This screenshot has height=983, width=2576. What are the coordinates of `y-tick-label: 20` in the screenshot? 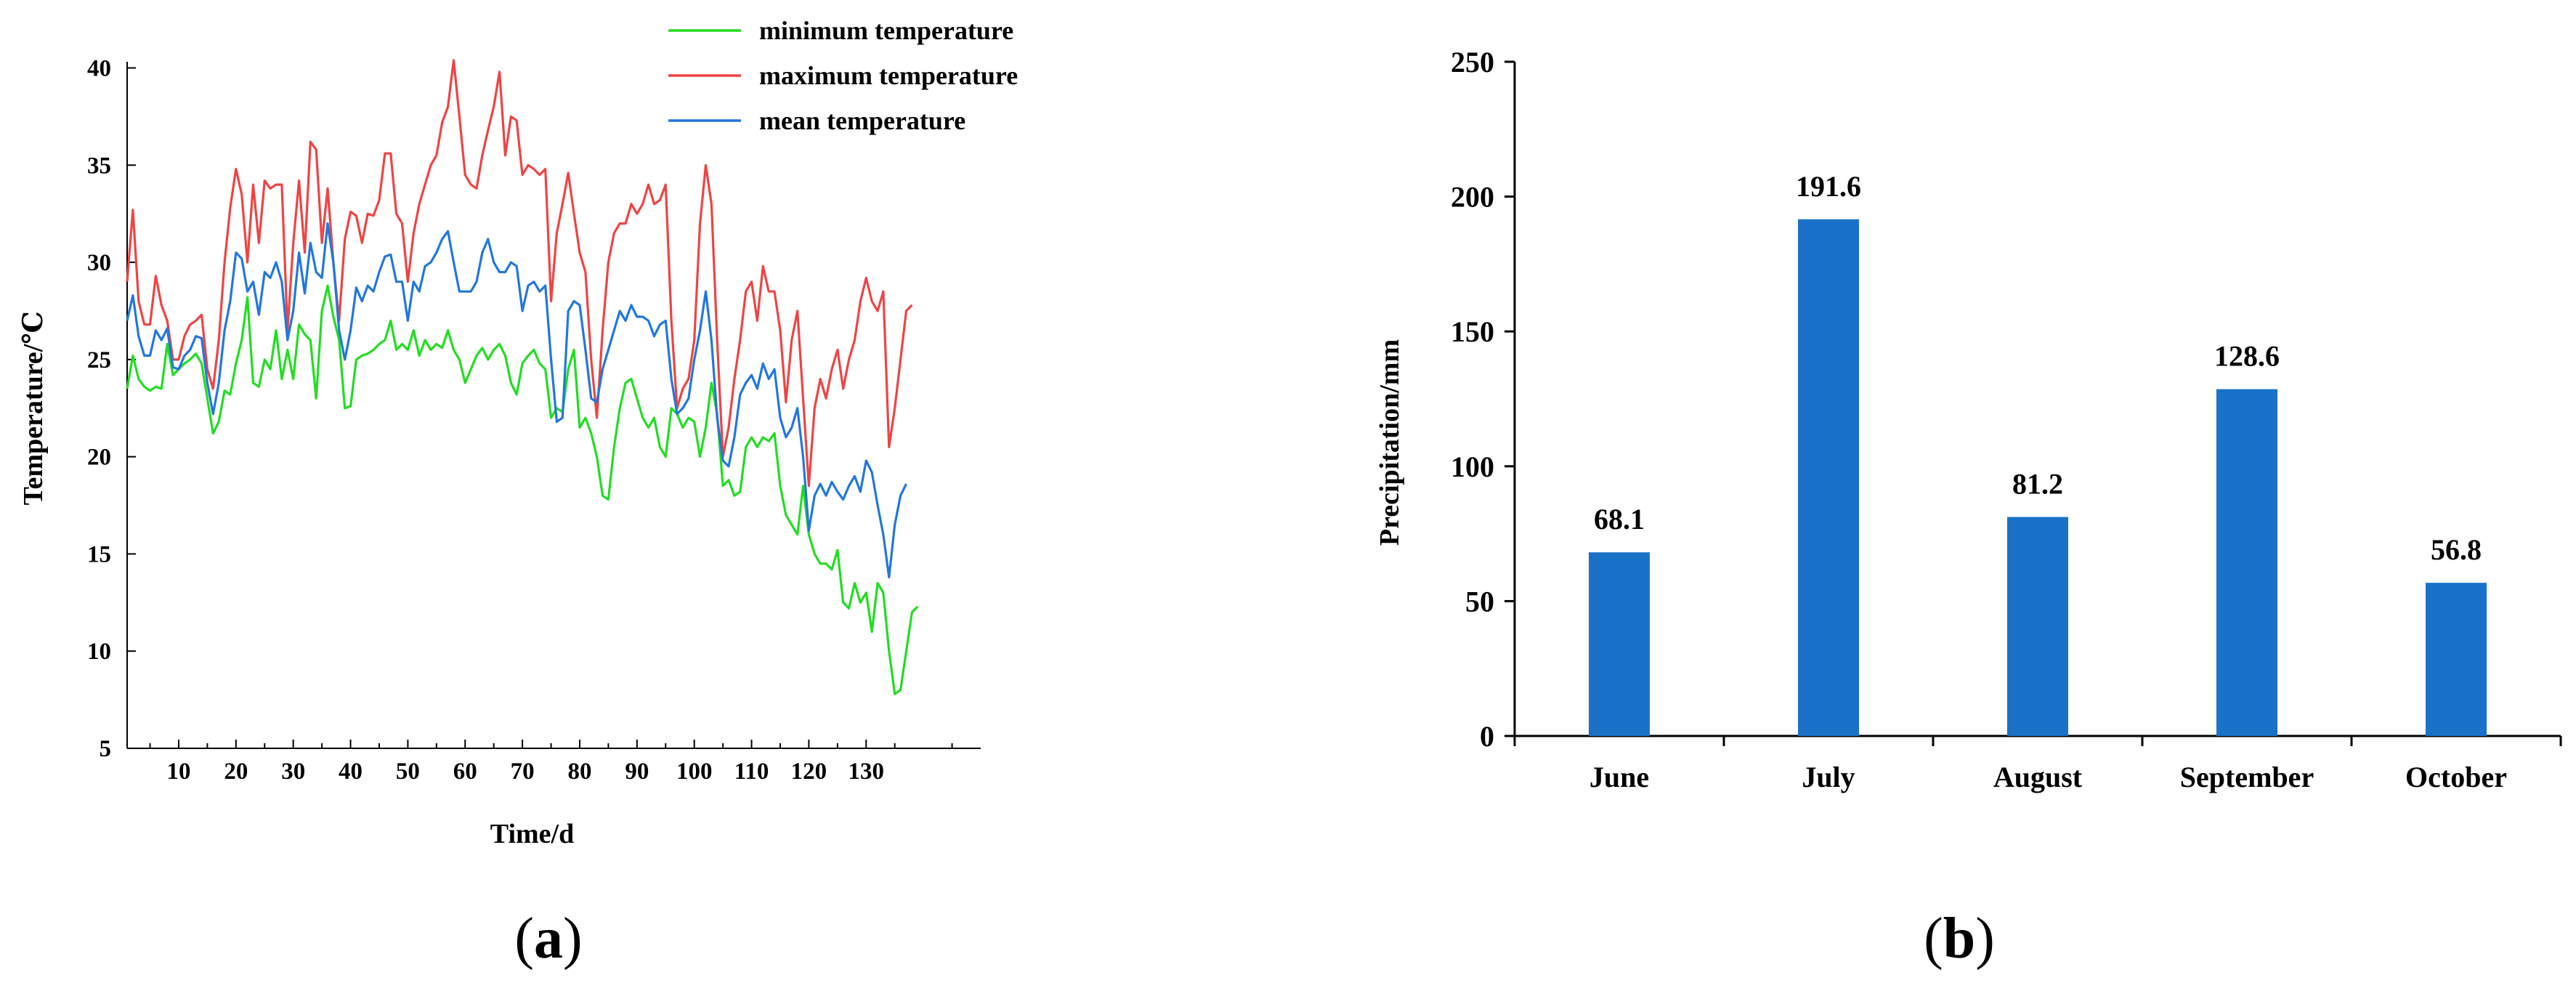 It's located at (99, 458).